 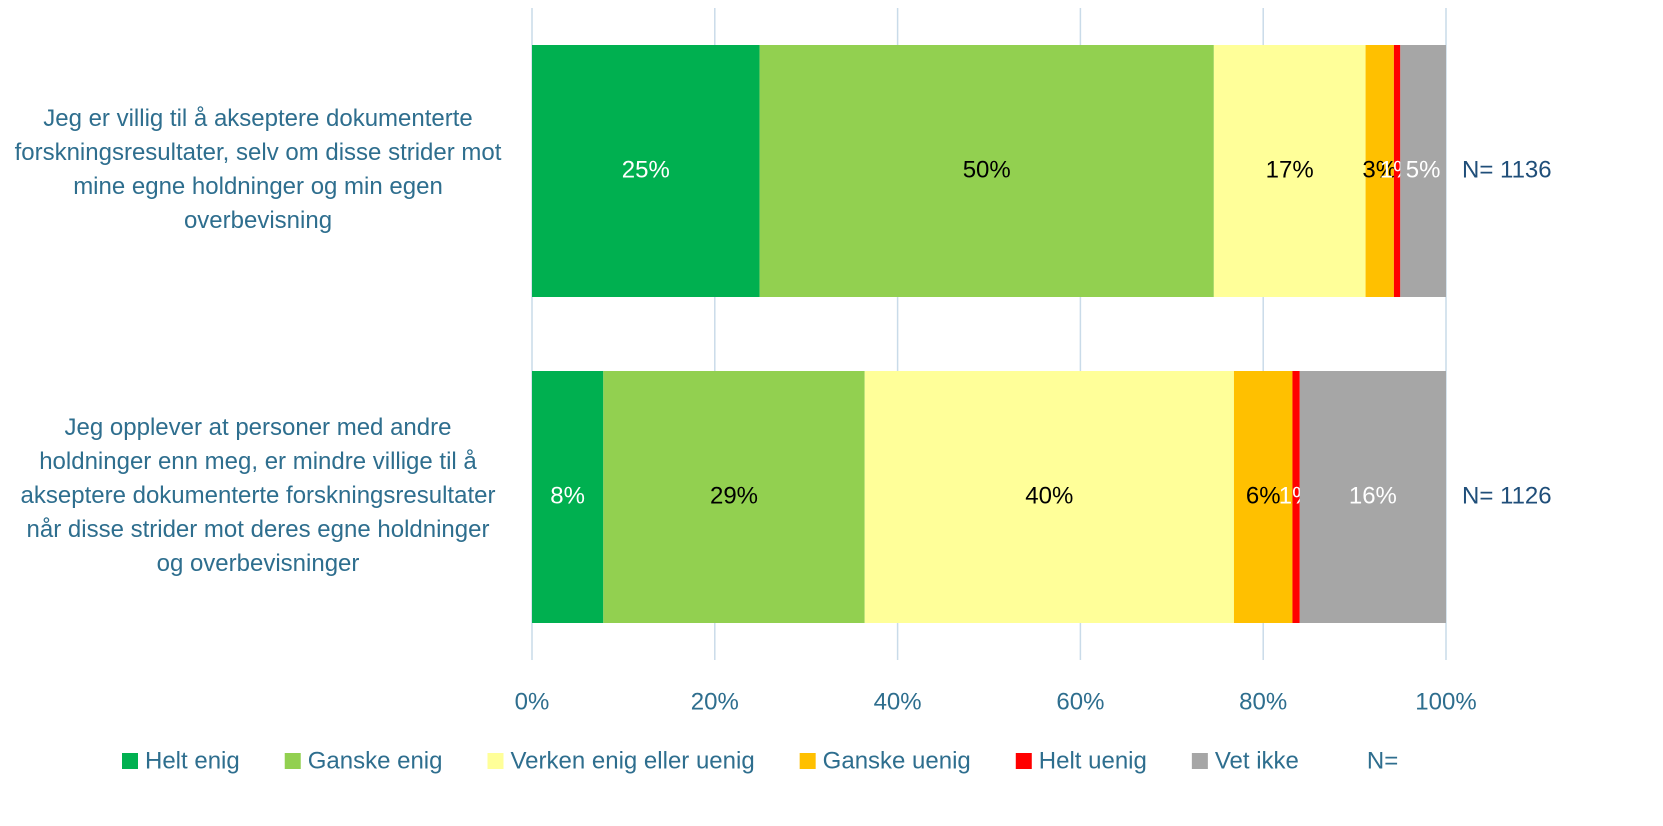 I want to click on data-label: 5%, so click(x=1423, y=169).